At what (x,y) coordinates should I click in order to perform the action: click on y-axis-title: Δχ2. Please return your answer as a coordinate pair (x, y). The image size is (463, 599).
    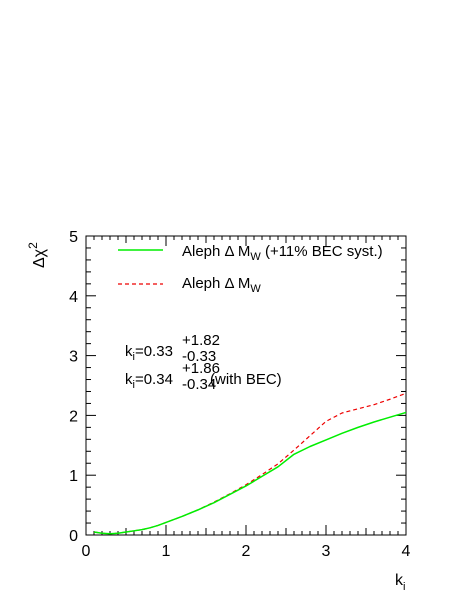
    Looking at the image, I should click on (37, 255).